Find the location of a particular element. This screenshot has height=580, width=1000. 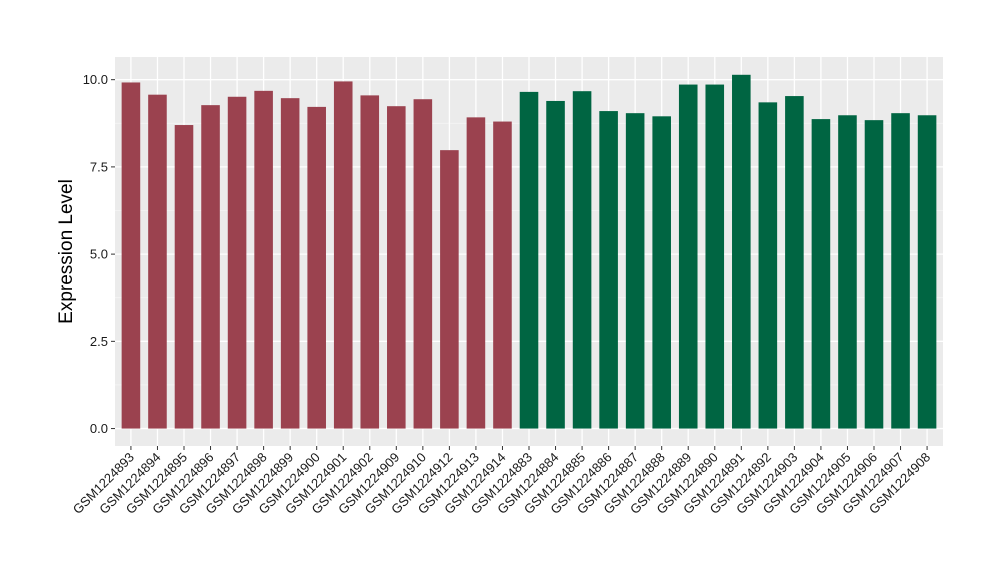

bar-GSM1224885 is located at coordinates (582, 260).